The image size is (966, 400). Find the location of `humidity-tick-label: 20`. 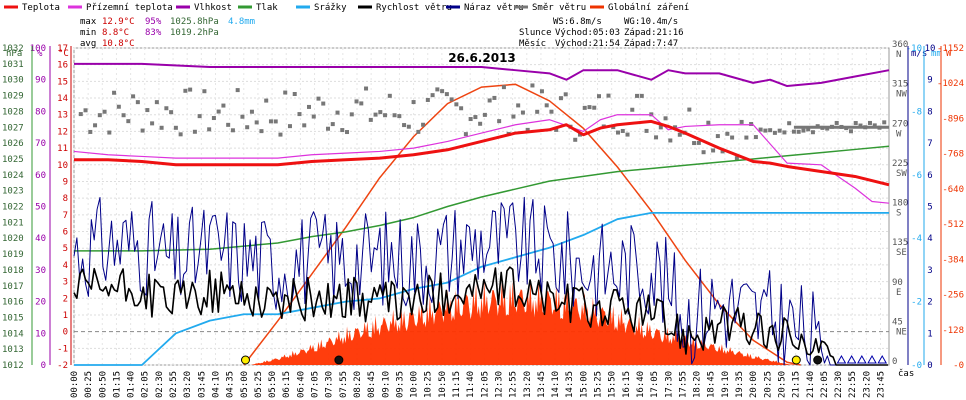

humidity-tick-label: 20 is located at coordinates (40, 303).